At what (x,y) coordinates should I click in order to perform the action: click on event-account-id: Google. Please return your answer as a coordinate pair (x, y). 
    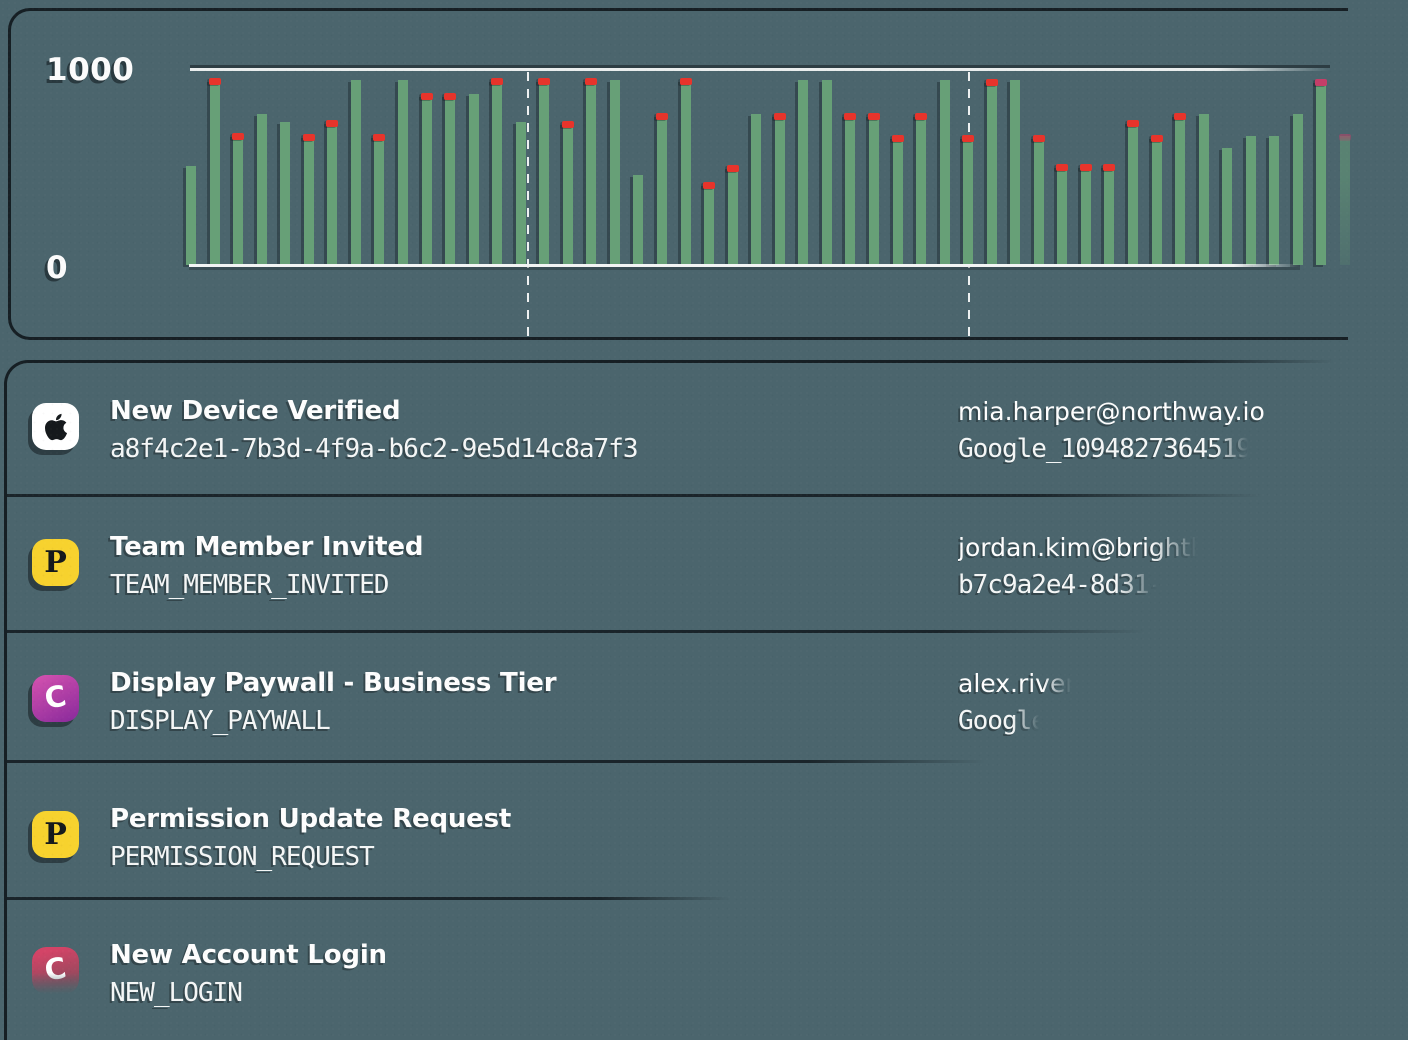
    Looking at the image, I should click on (1002, 721).